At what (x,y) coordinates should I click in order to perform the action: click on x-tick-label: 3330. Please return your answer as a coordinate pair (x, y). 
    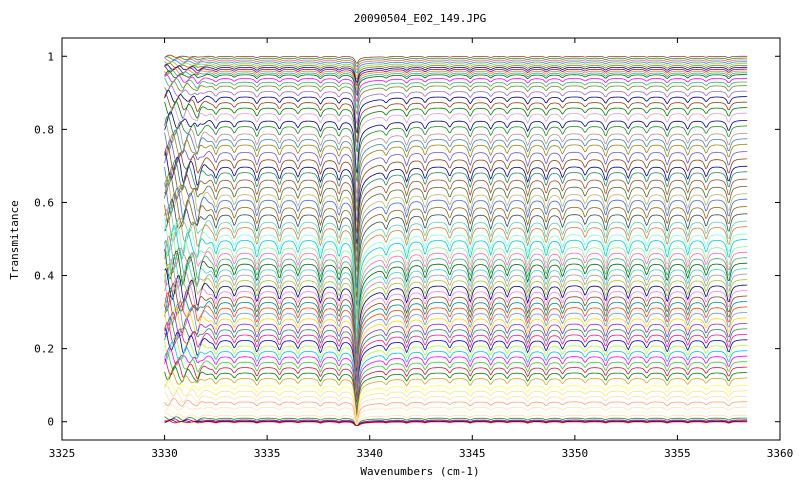
    Looking at the image, I should click on (164, 453).